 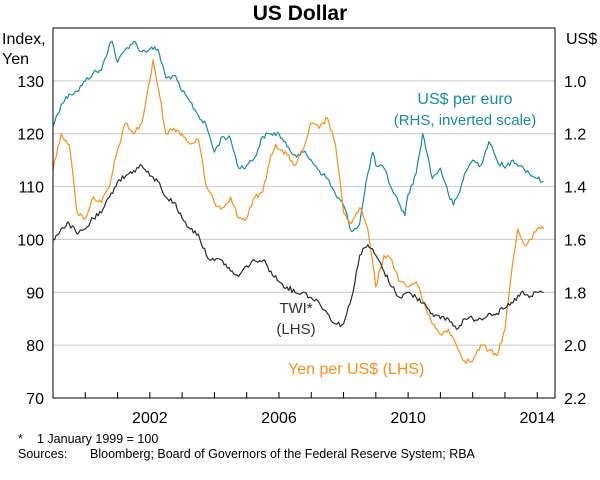 What do you see at coordinates (15, 59) in the screenshot?
I see `left-axis-label-line2: Yen` at bounding box center [15, 59].